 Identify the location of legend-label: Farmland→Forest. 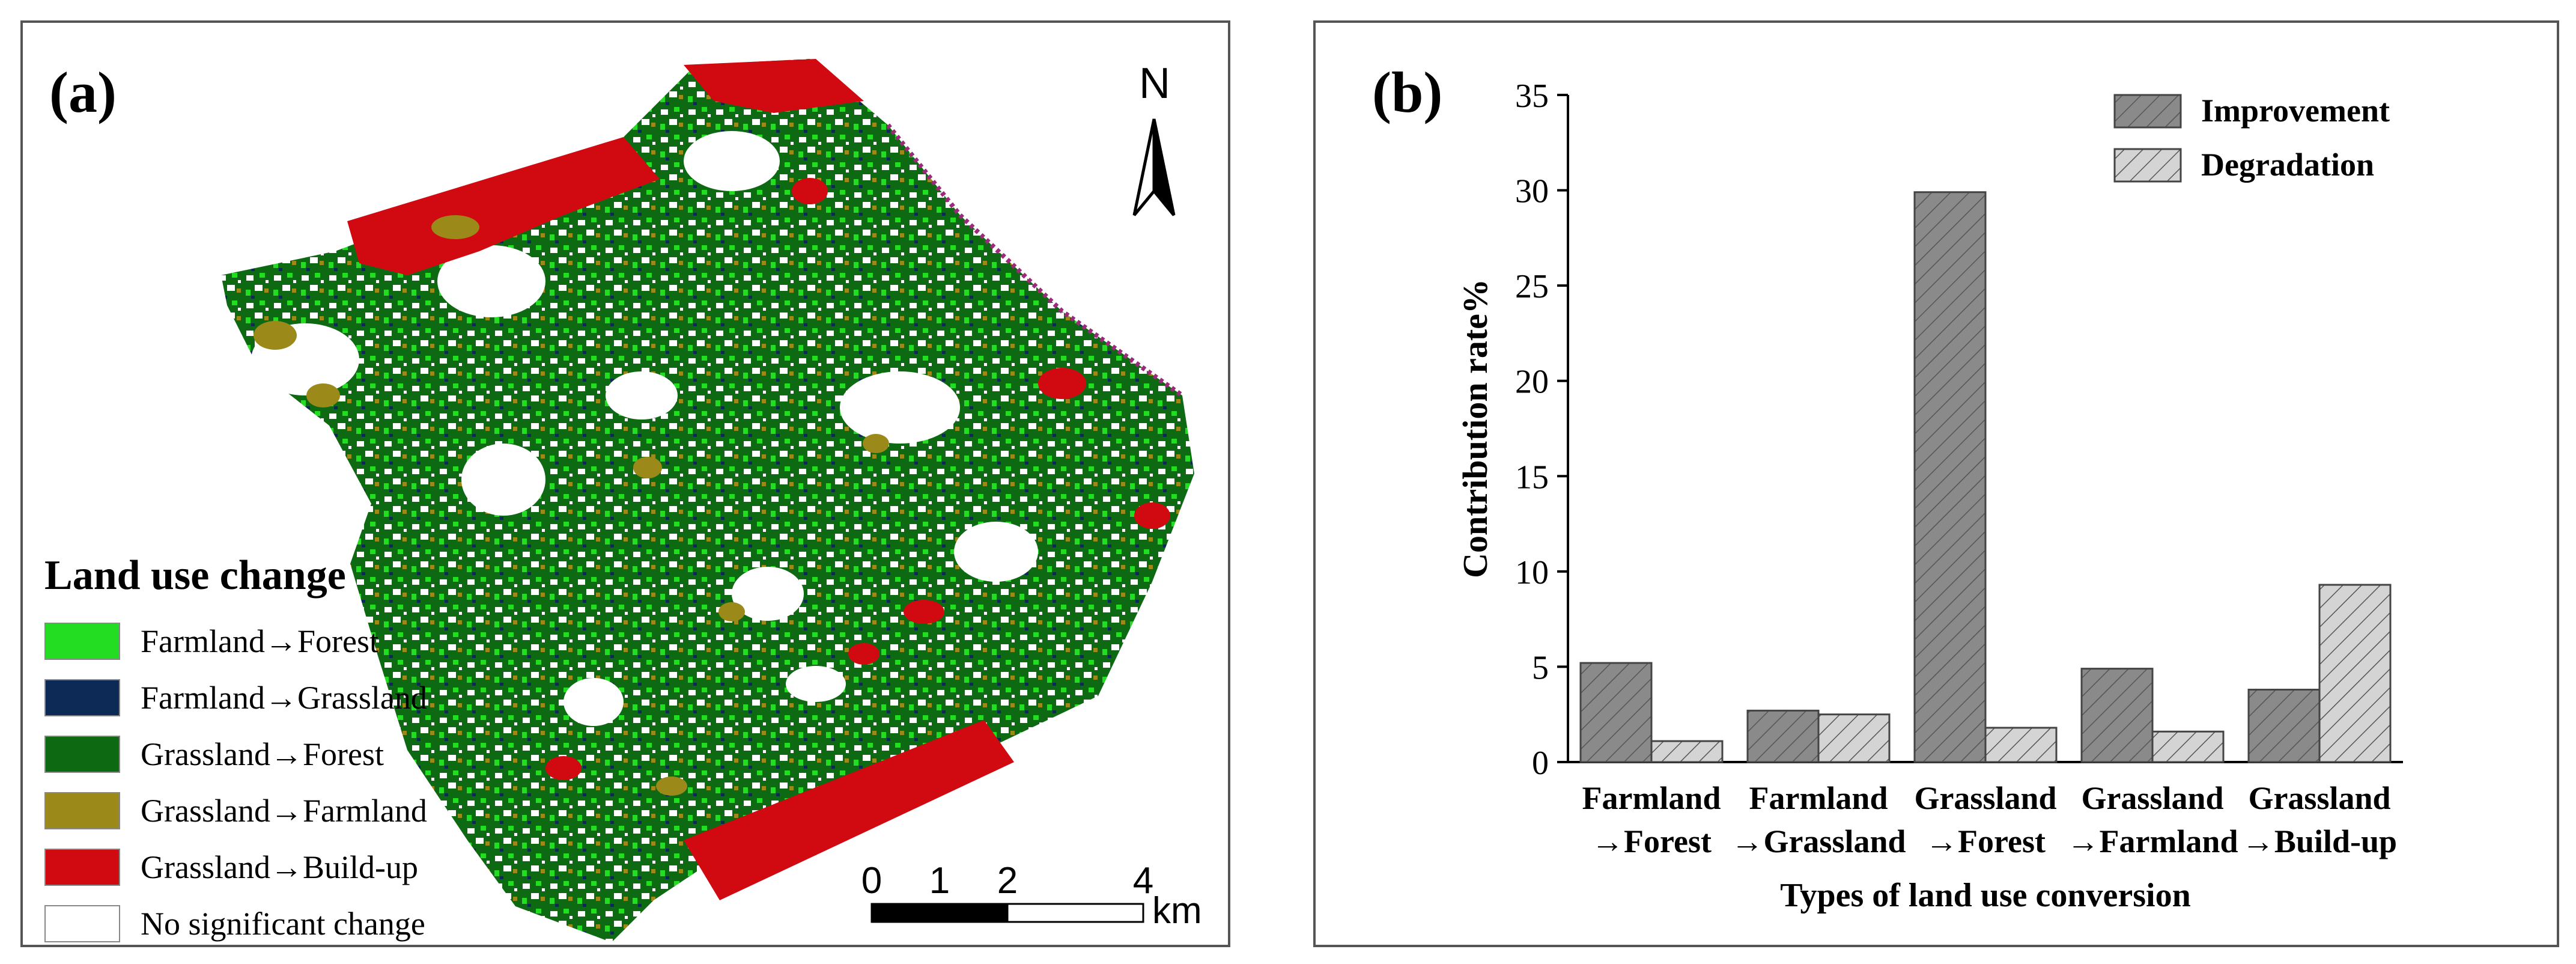
(259, 641).